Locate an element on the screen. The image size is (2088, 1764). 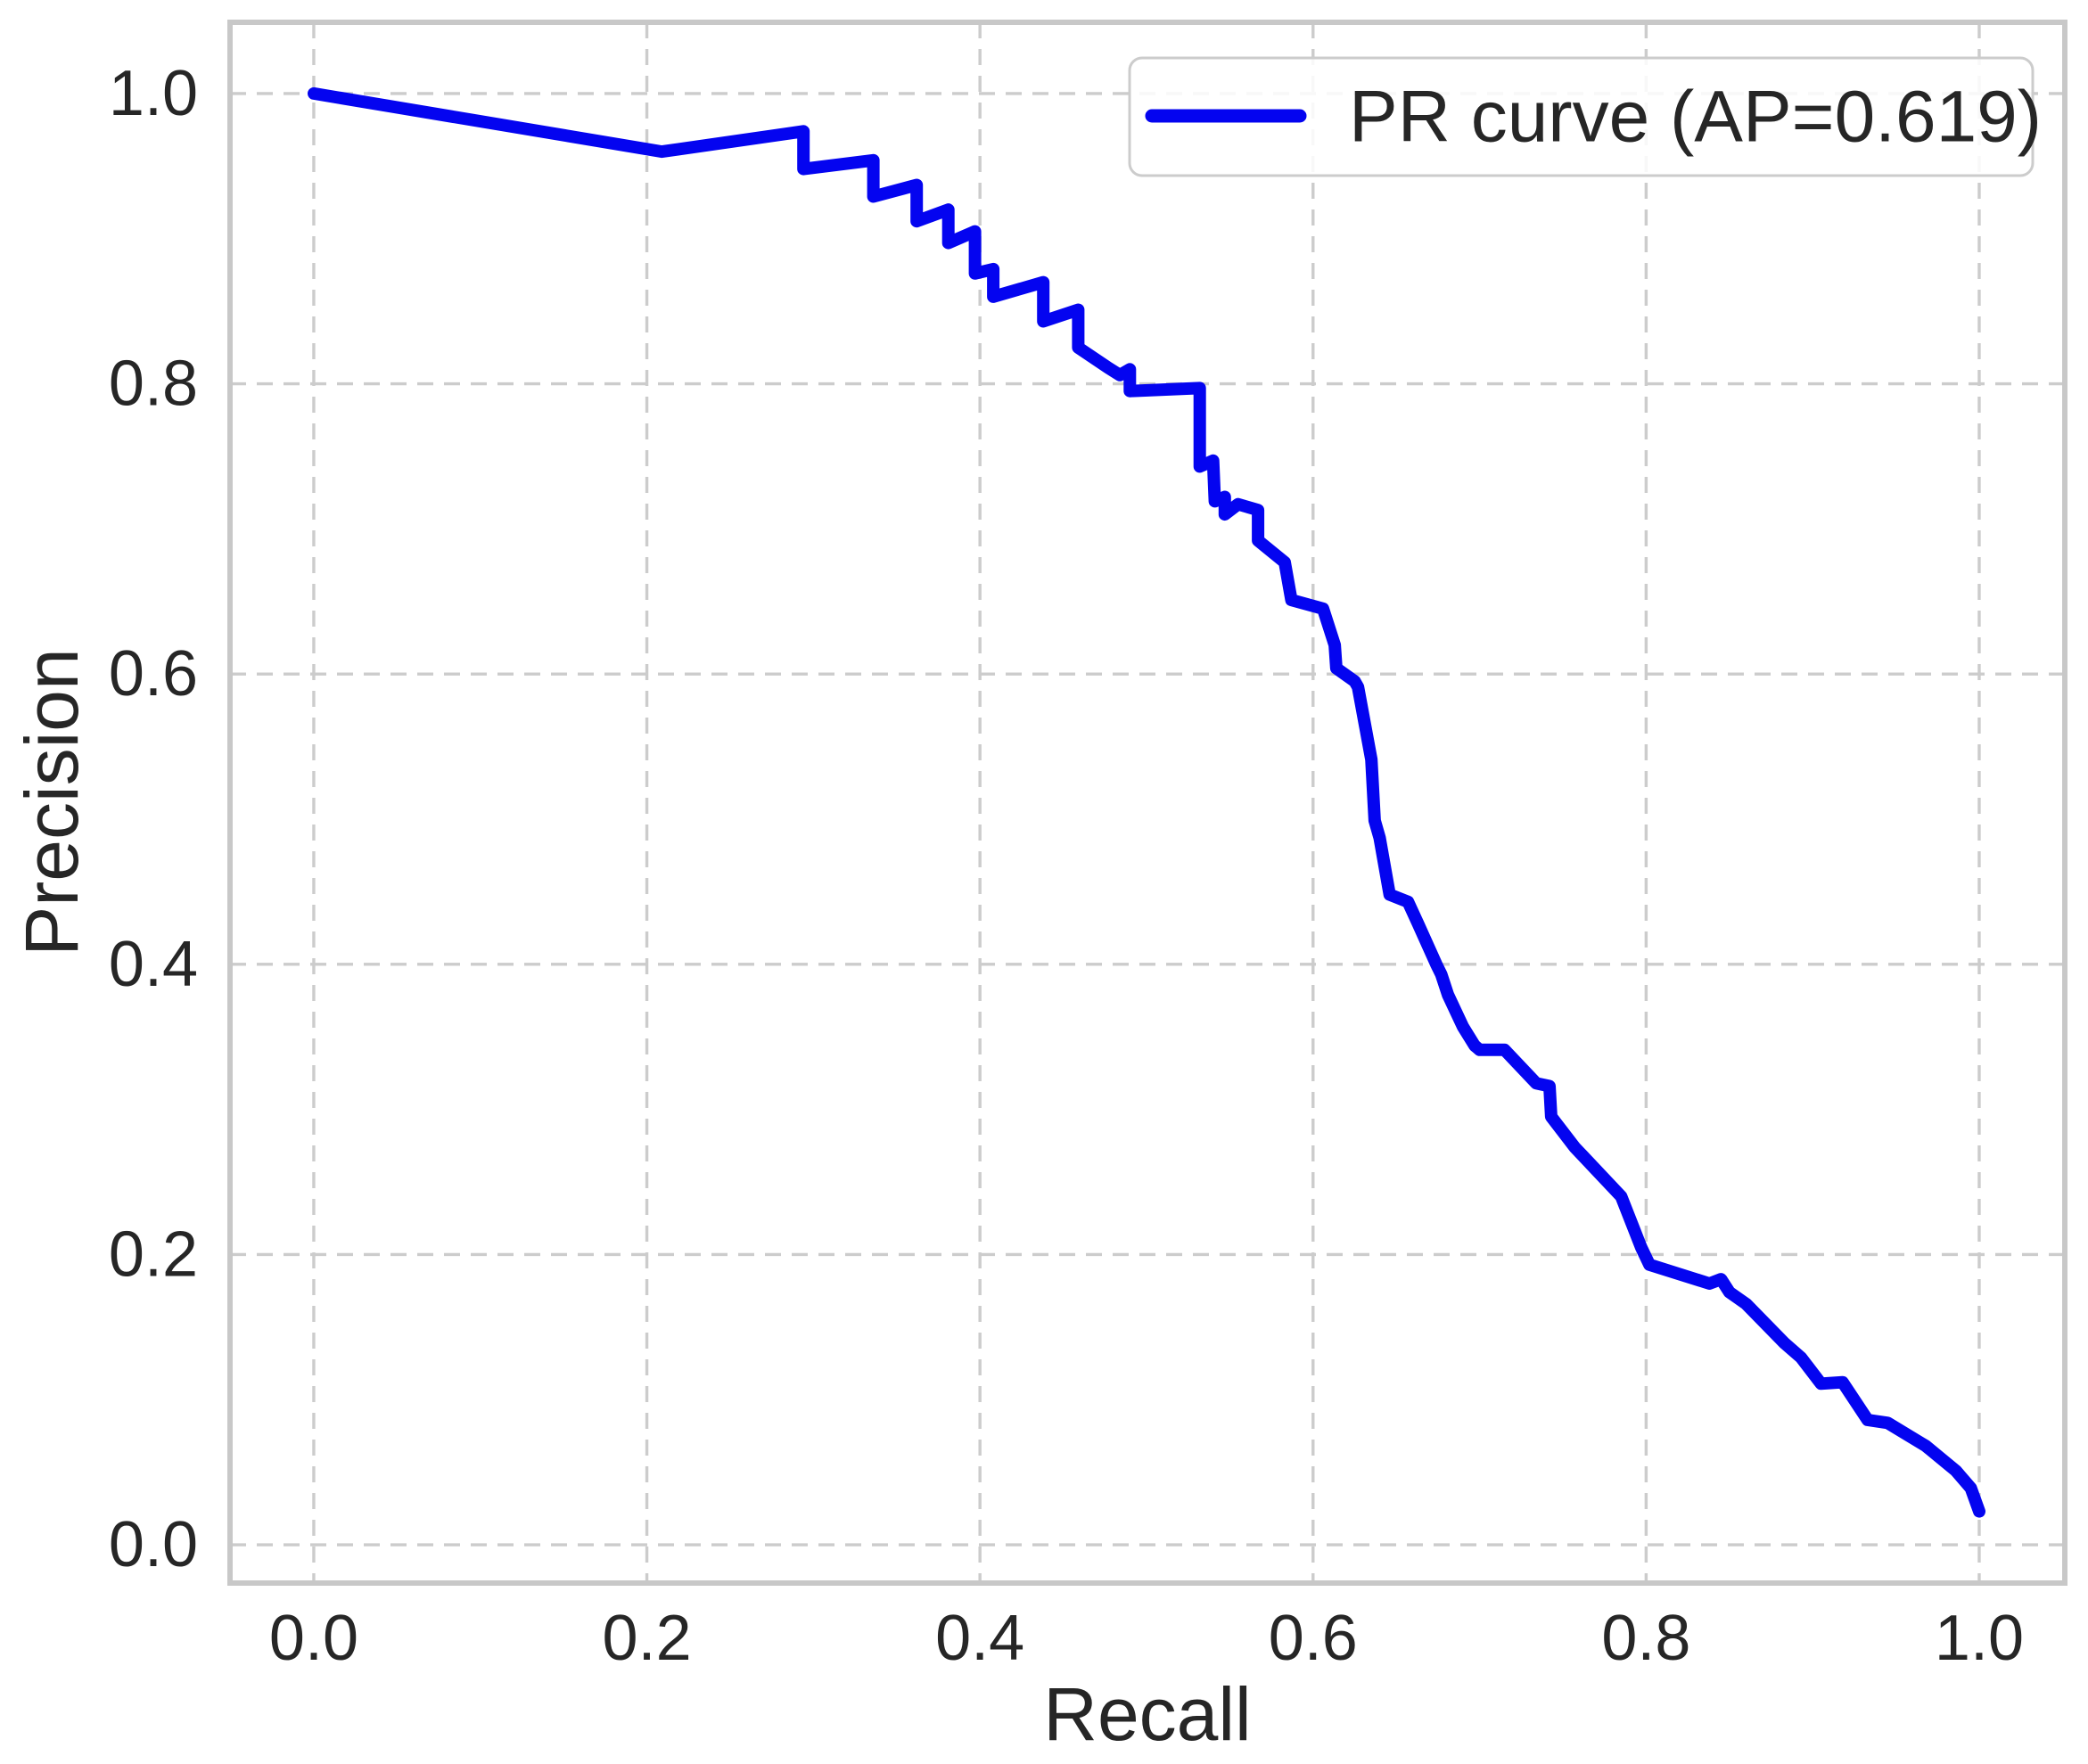
legend-box is located at coordinates (1581, 116).